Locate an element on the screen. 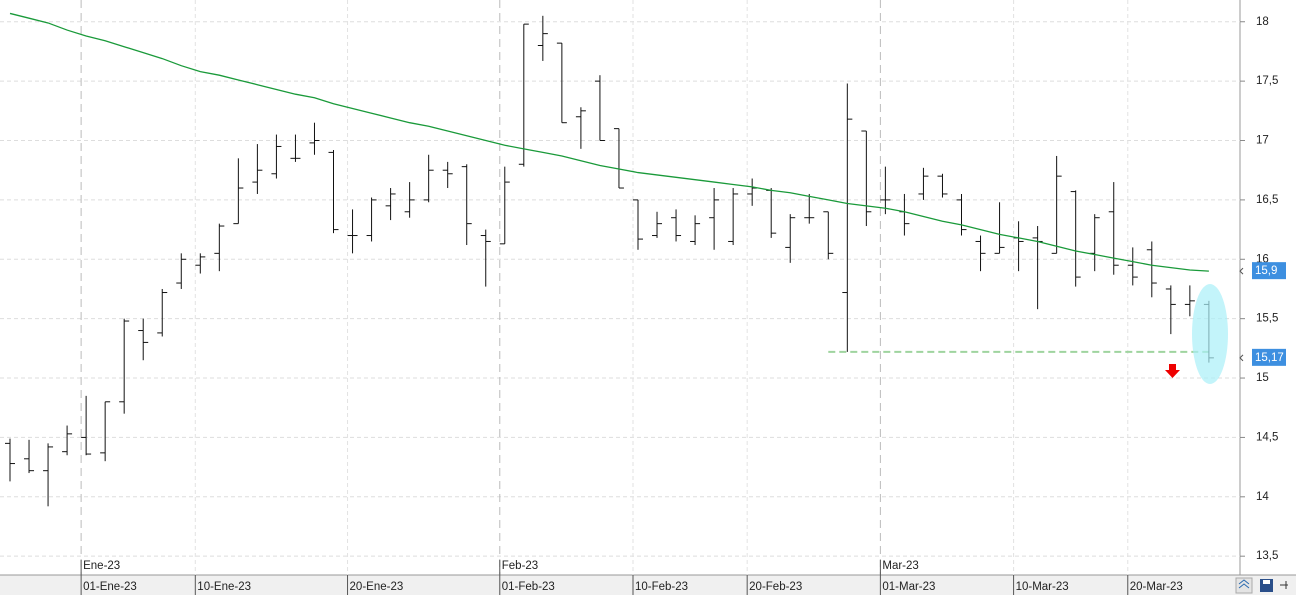 The image size is (1296, 595). y-tick-label: 15,5 is located at coordinates (1267, 319).